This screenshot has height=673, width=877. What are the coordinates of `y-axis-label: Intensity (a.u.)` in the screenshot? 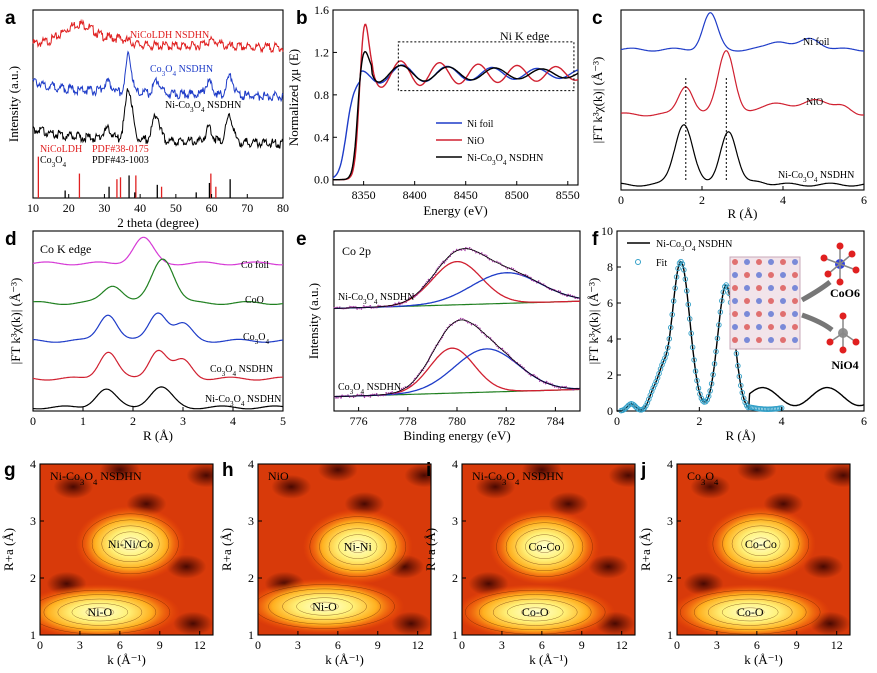 It's located at (313, 321).